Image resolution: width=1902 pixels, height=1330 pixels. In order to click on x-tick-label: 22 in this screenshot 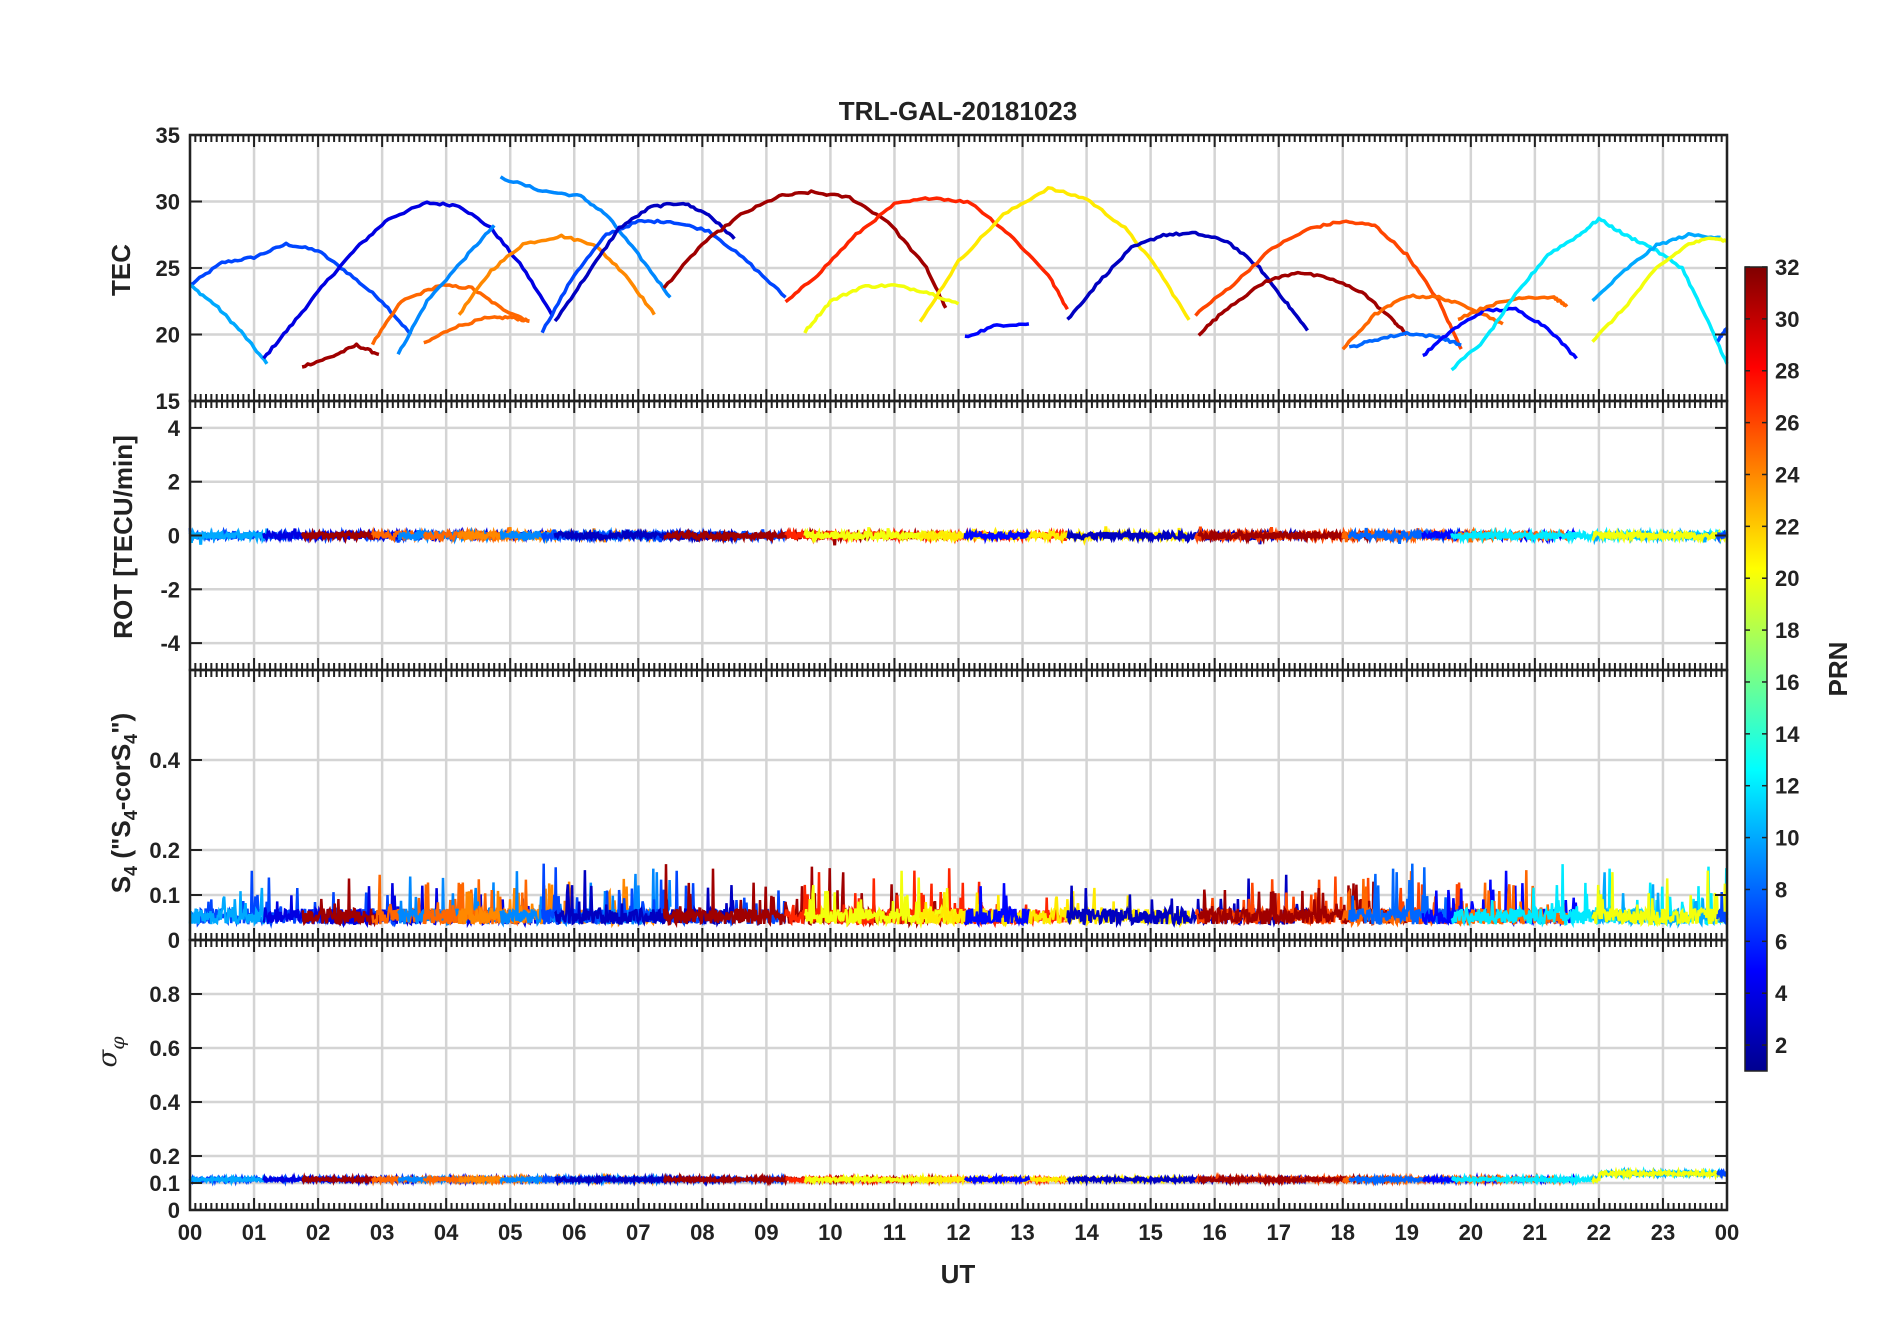, I will do `click(1599, 1232)`.